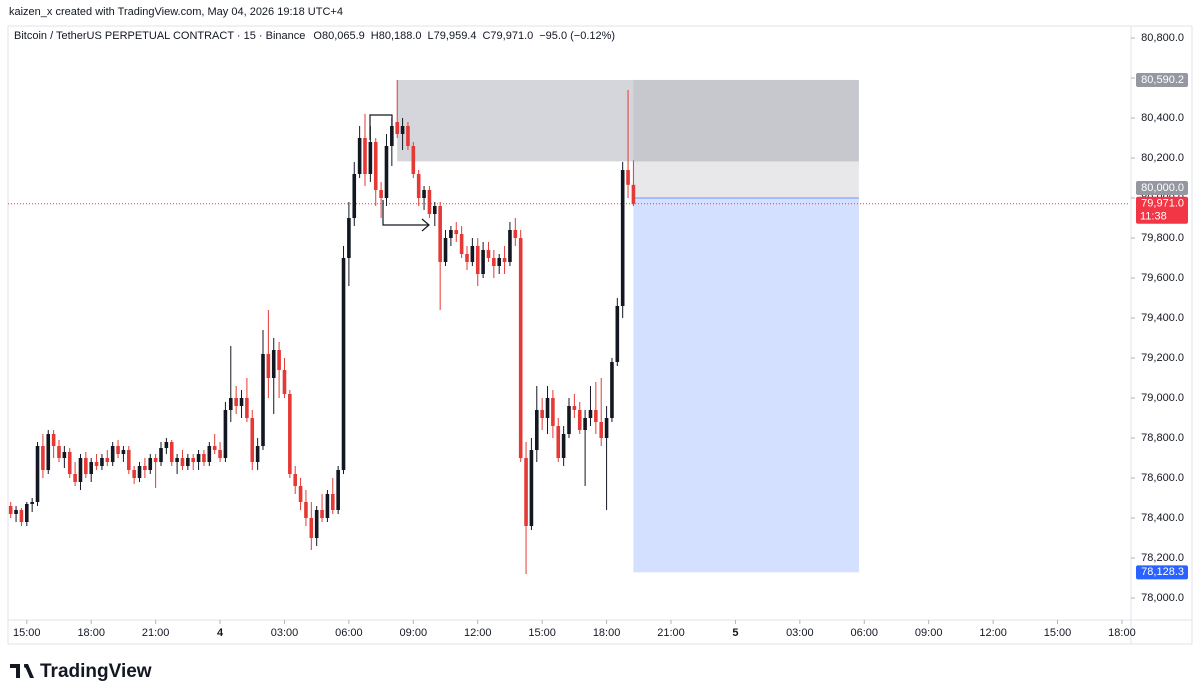 This screenshot has height=697, width=1200. I want to click on x-tick-label: 12:00, so click(993, 633).